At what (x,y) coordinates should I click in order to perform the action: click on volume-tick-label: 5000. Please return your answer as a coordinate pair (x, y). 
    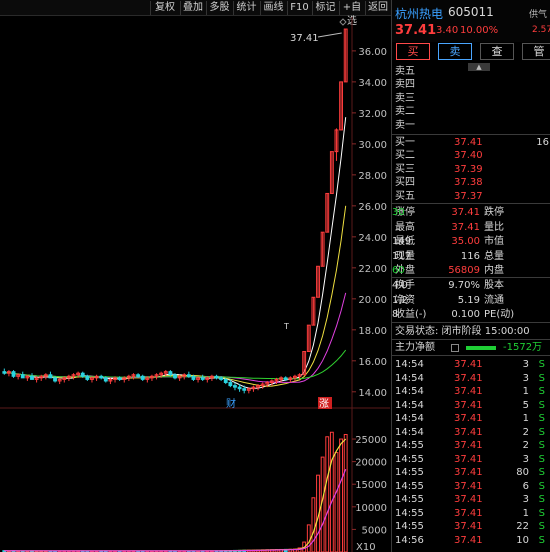
    Looking at the image, I should click on (374, 530).